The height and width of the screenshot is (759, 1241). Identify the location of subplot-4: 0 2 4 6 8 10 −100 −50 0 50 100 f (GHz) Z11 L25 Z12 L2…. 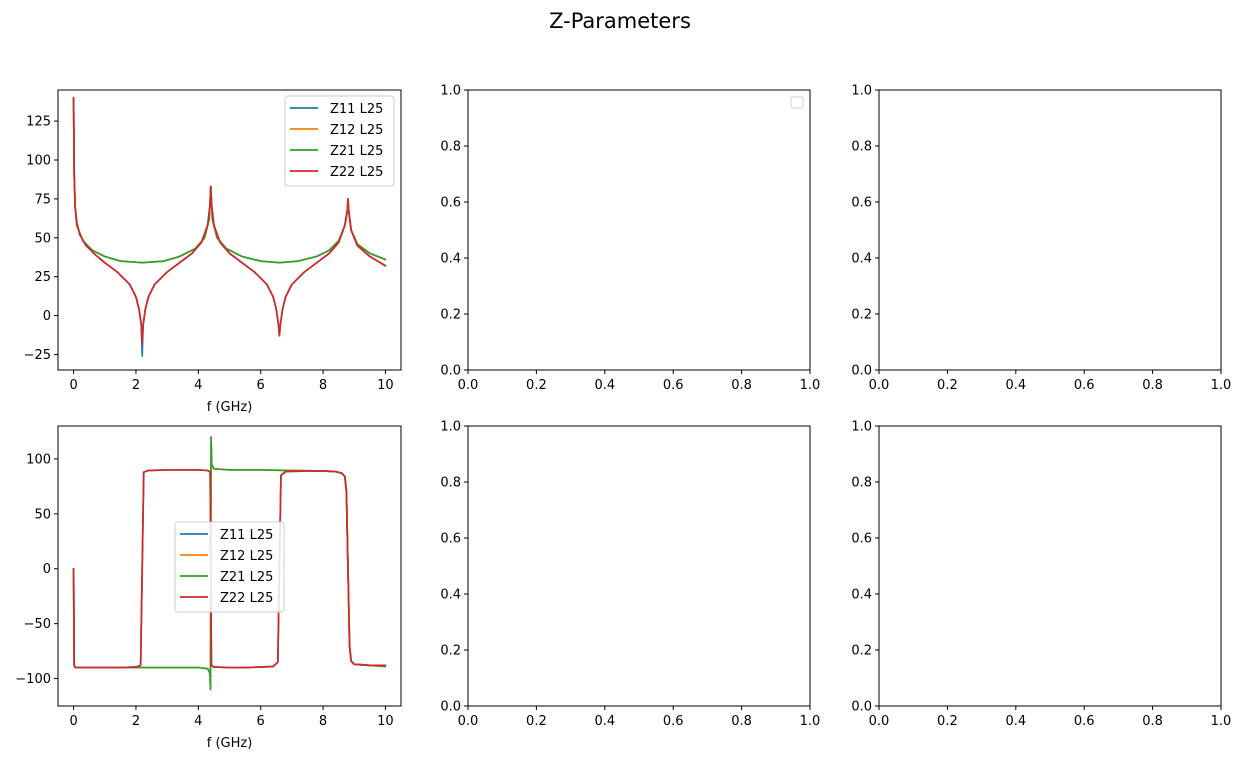
(208, 588).